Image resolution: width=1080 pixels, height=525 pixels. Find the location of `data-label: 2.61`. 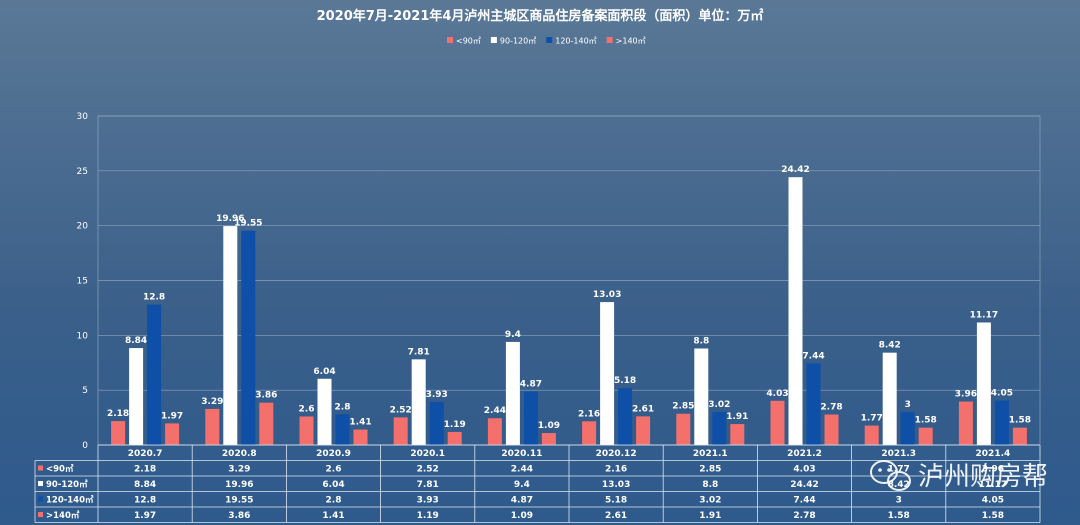

data-label: 2.61 is located at coordinates (643, 409).